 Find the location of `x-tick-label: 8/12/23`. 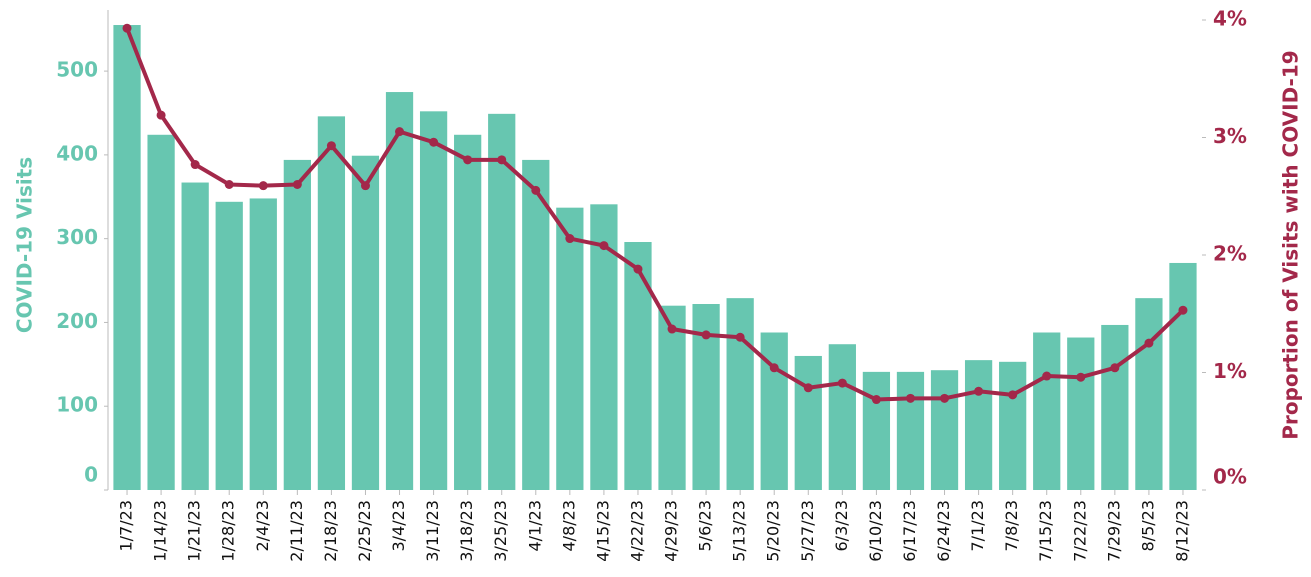

x-tick-label: 8/12/23 is located at coordinates (1181, 531).